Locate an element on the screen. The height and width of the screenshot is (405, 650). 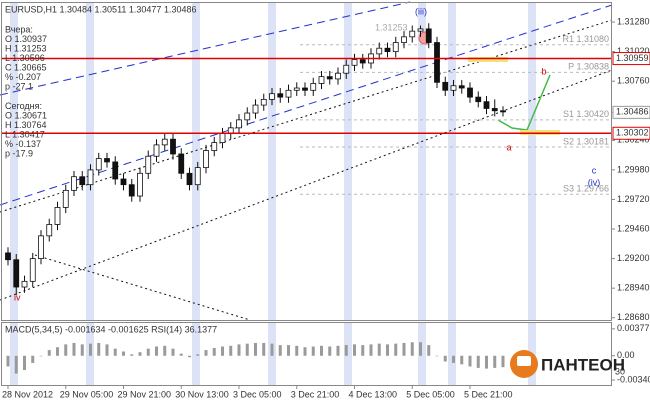
macd-frame is located at coordinates (306, 354).